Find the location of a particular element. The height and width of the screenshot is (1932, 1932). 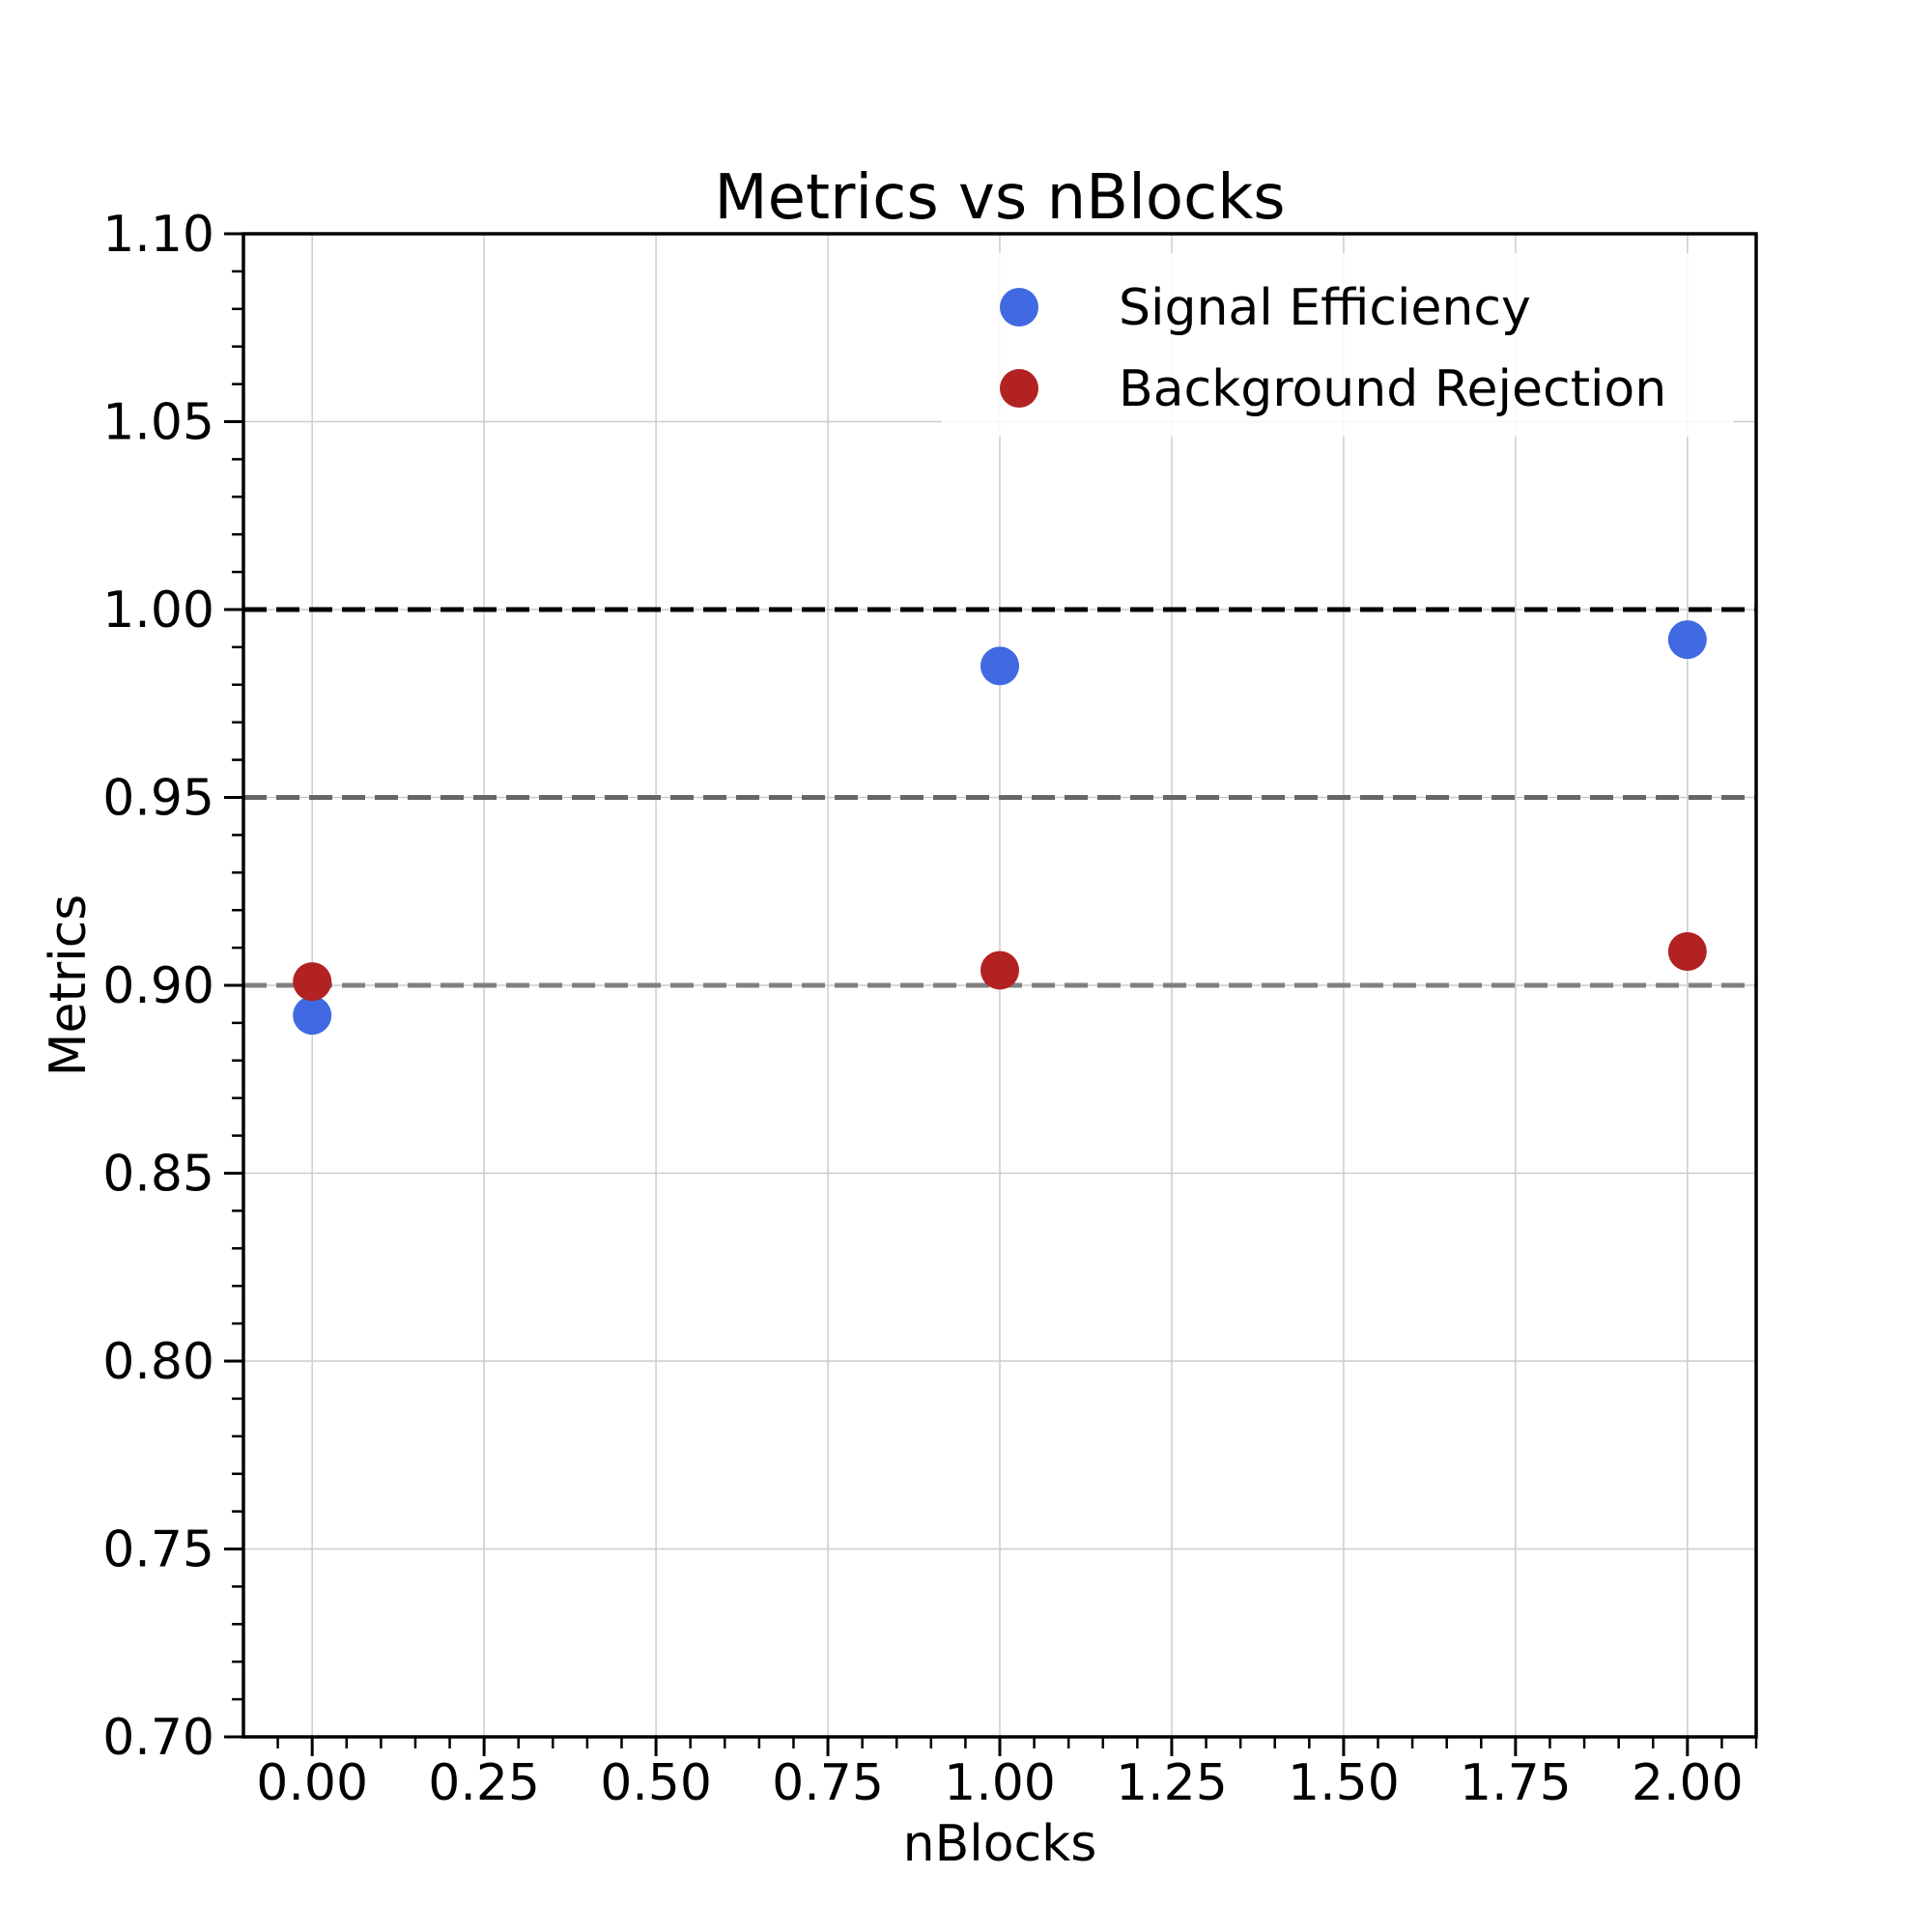

x-axis-label: nBlocks is located at coordinates (1000, 1844).